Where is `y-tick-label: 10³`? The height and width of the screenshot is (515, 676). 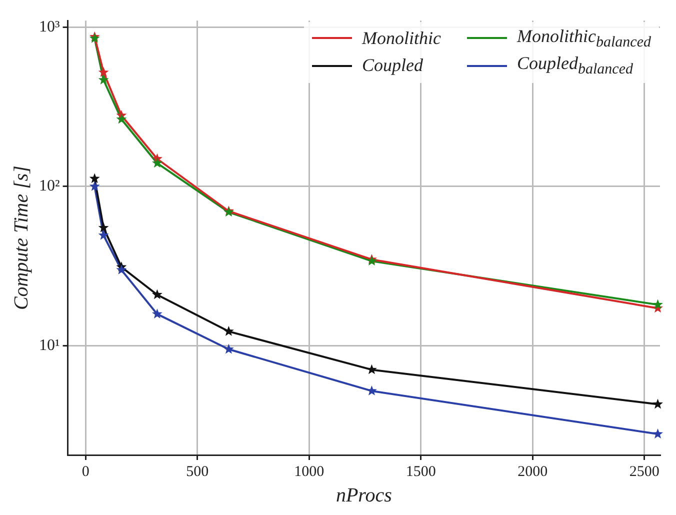 y-tick-label: 10³ is located at coordinates (49, 27).